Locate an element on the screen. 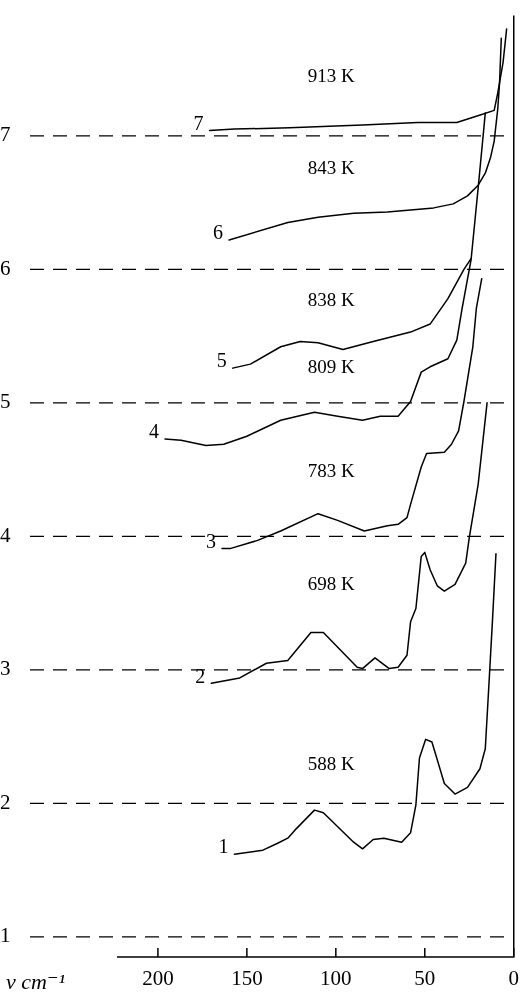 The width and height of the screenshot is (521, 1007). series-label: 6 is located at coordinates (218, 232).